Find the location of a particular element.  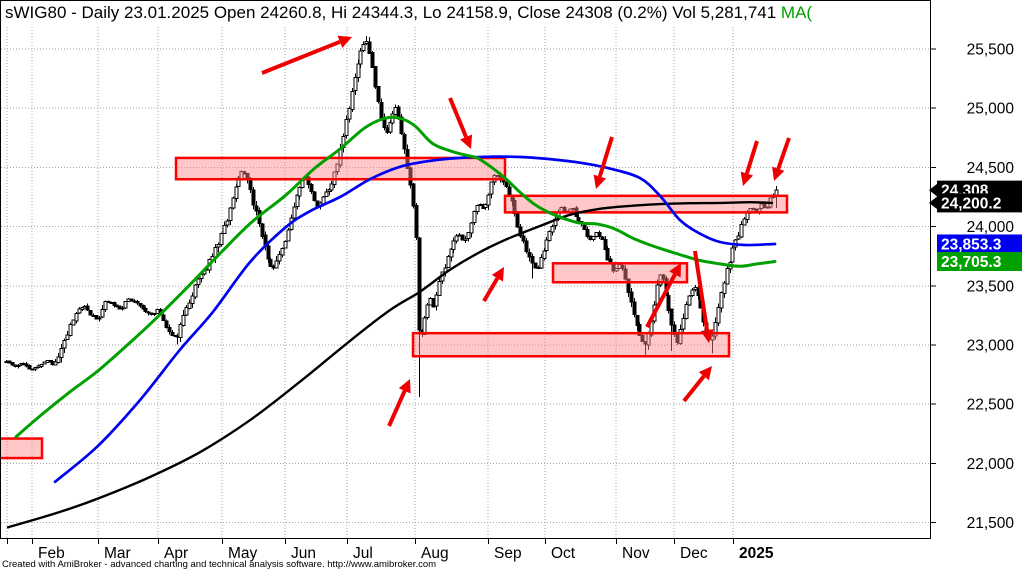

x-axis-label-aug: Aug is located at coordinates (435, 553).